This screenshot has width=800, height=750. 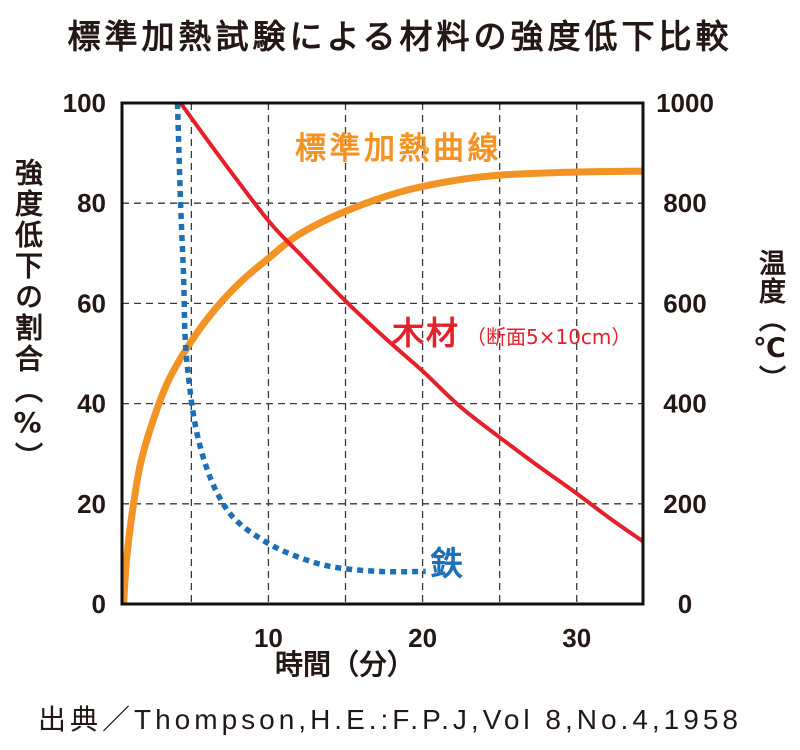 I want to click on y-tick-label-40: 40, so click(x=91, y=404).